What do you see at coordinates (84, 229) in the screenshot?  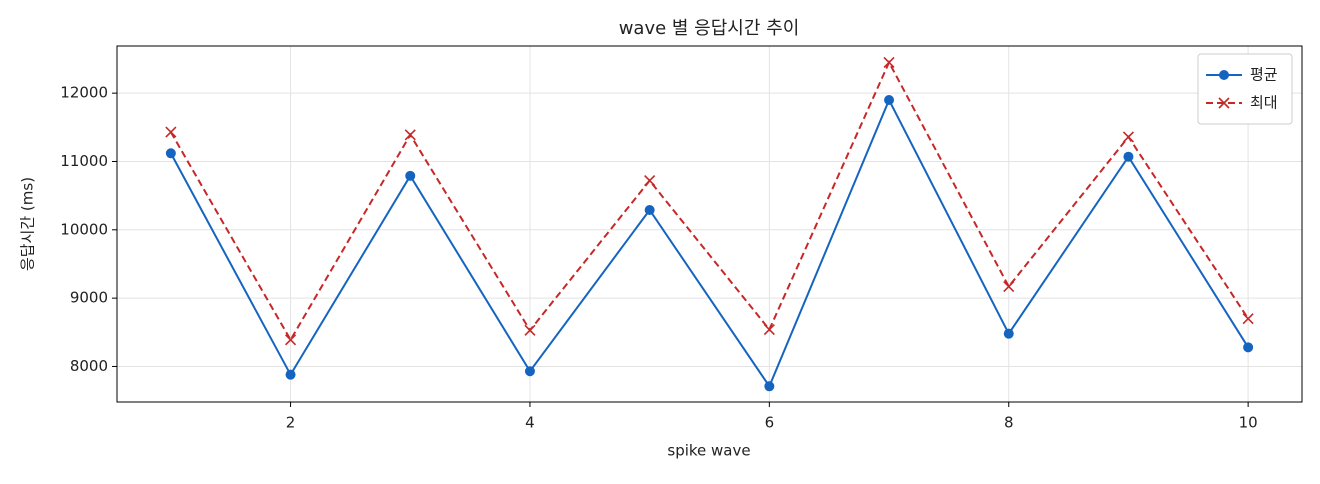 I see `y-tick-label: 10000` at bounding box center [84, 229].